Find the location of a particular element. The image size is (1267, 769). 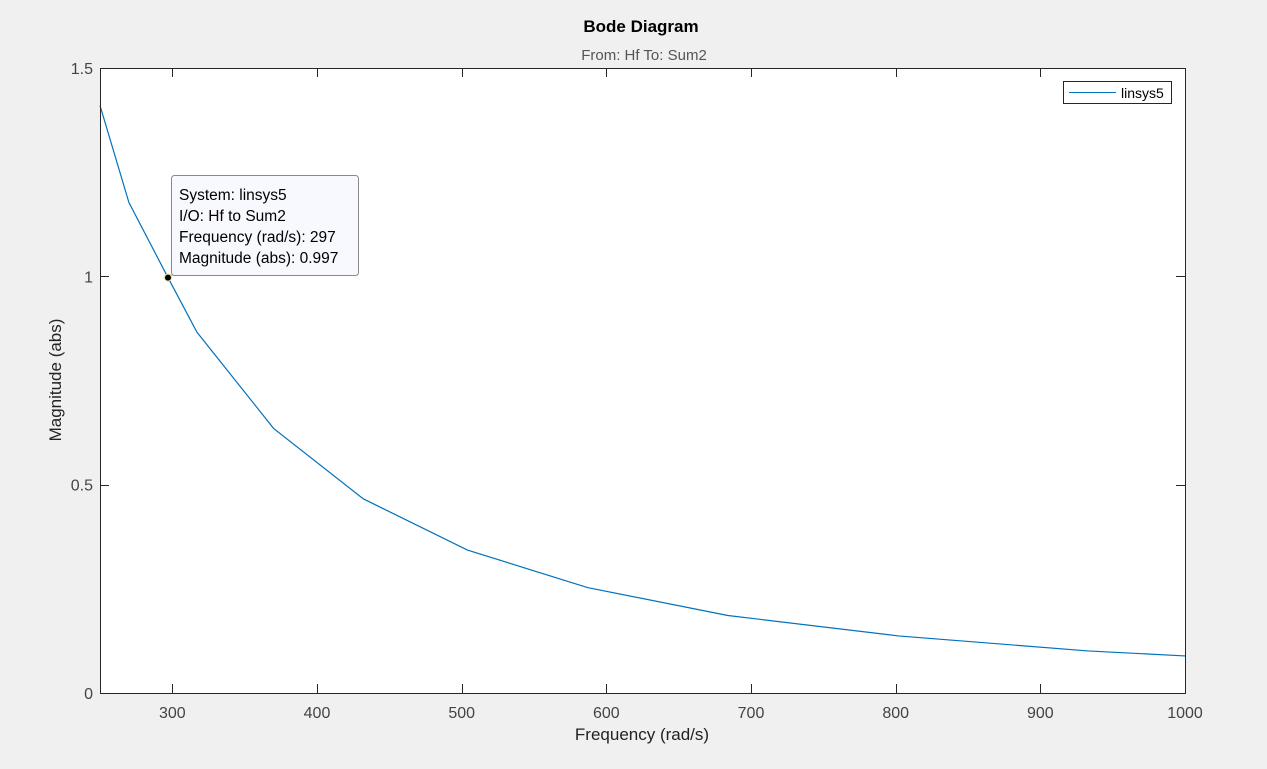

y-axis-label: Magnitude (abs) is located at coordinates (55, 380).